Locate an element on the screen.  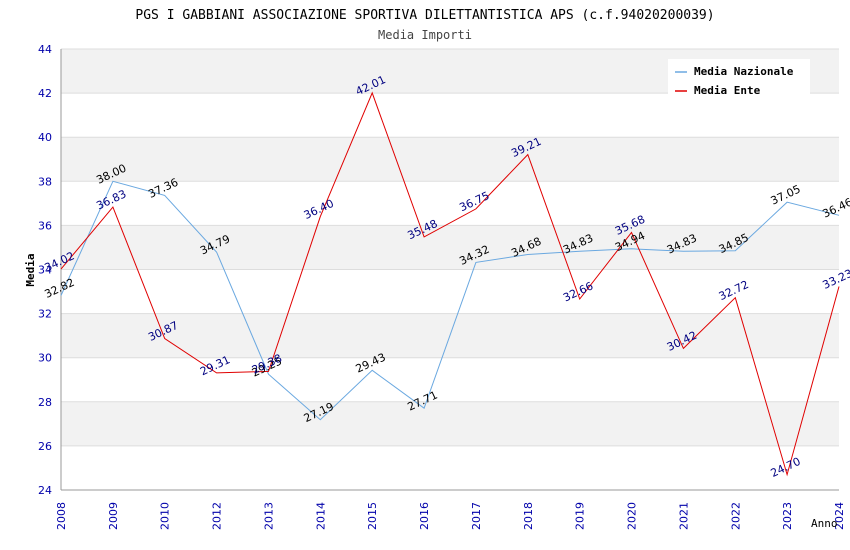
x-tick-label: 2008 is located at coordinates (61, 516).